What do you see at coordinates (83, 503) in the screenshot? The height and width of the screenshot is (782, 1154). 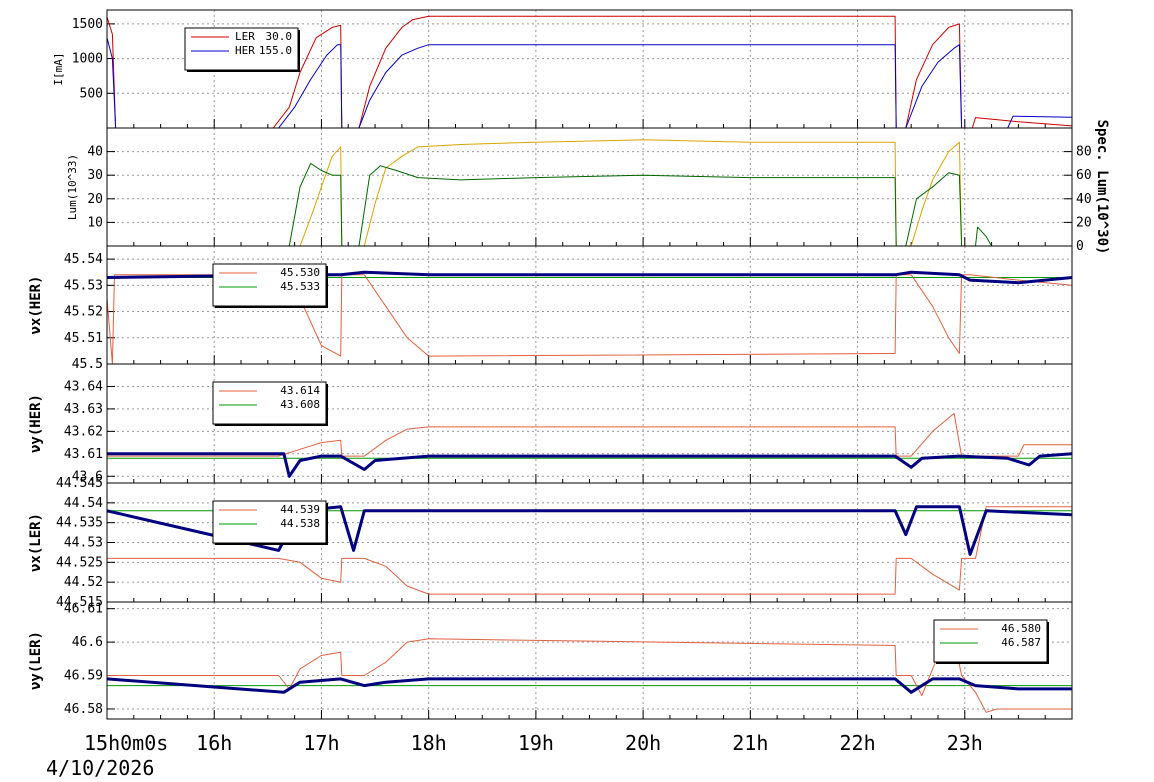 I see `y-tick-label: 44.54` at bounding box center [83, 503].